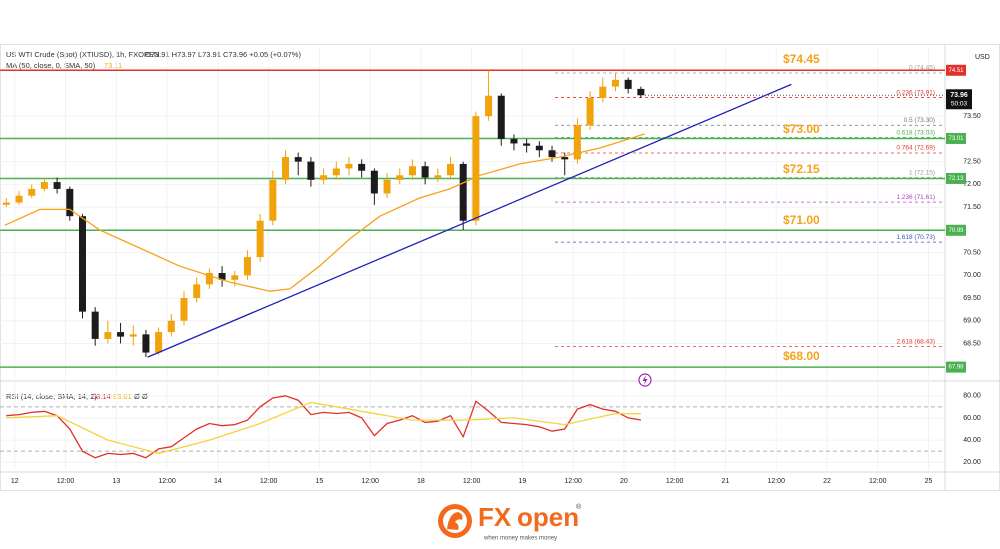 This screenshot has width=1000, height=549. What do you see at coordinates (523, 481) in the screenshot?
I see `x-tick-label: 19` at bounding box center [523, 481].